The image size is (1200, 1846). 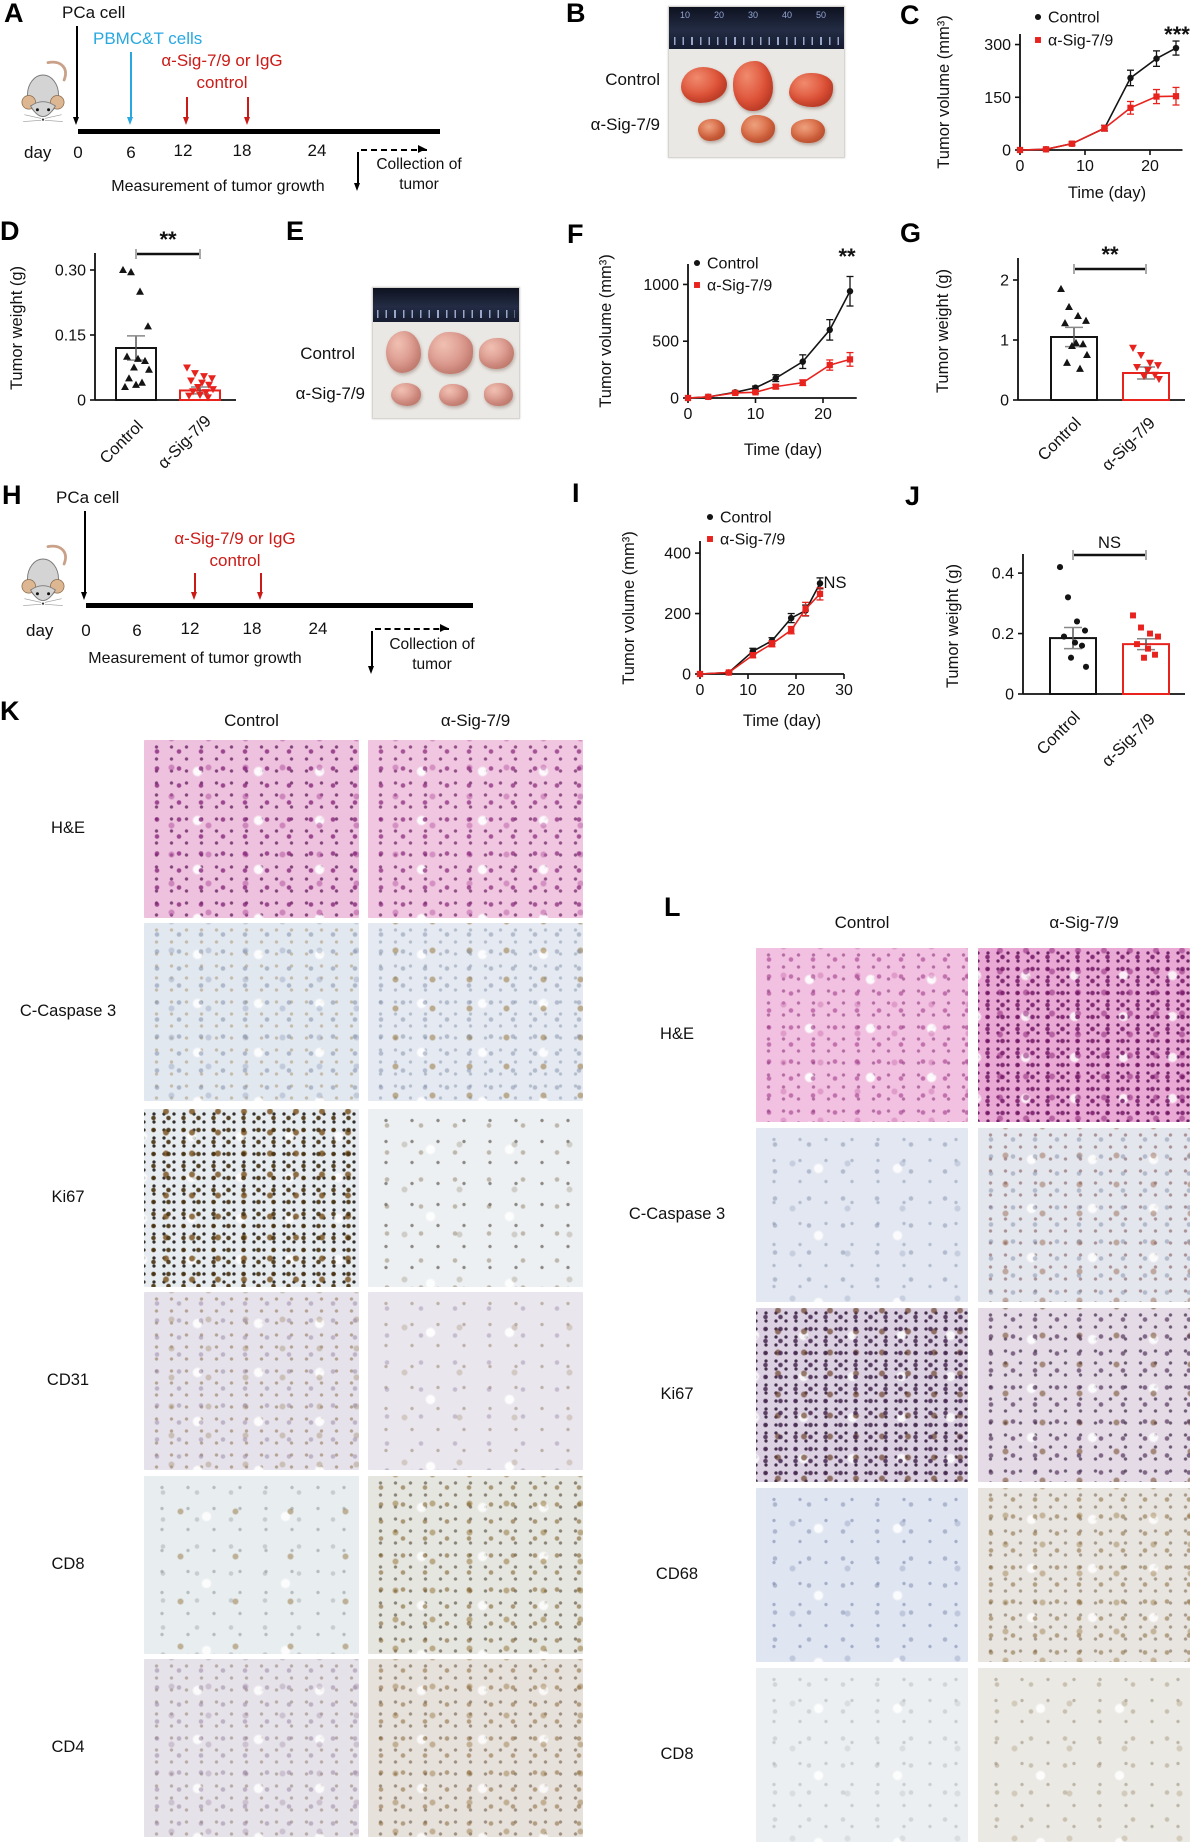 I want to click on day-tick: 12, so click(x=190, y=628).